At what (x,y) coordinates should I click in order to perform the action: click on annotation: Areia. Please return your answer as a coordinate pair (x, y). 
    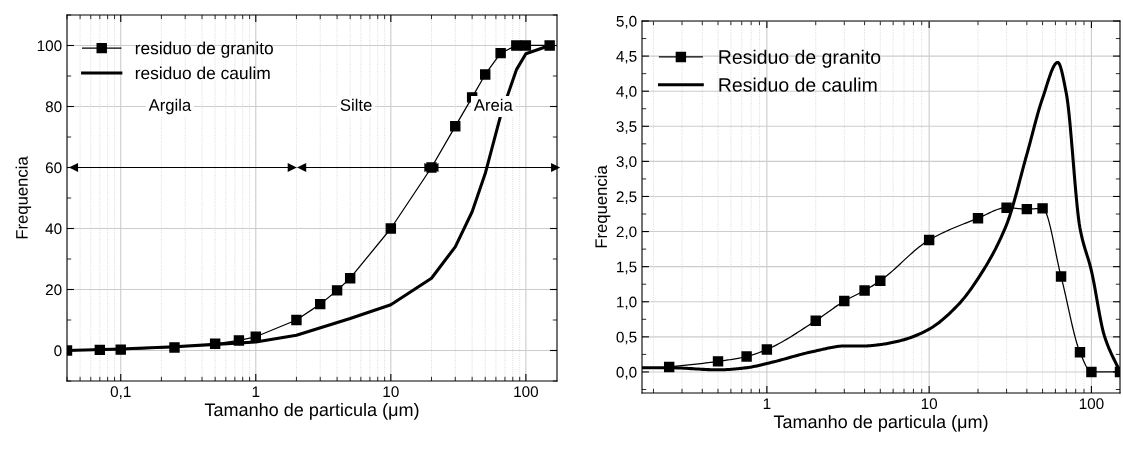
    Looking at the image, I should click on (493, 104).